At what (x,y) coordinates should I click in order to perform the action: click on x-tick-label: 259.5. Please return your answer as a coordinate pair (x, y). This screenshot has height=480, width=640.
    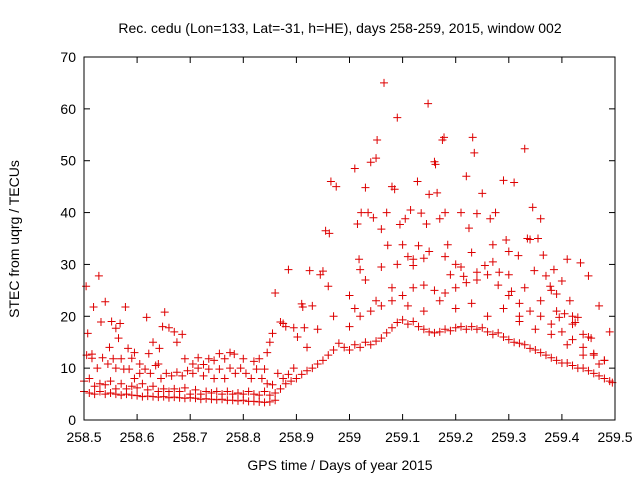
    Looking at the image, I should click on (614, 437).